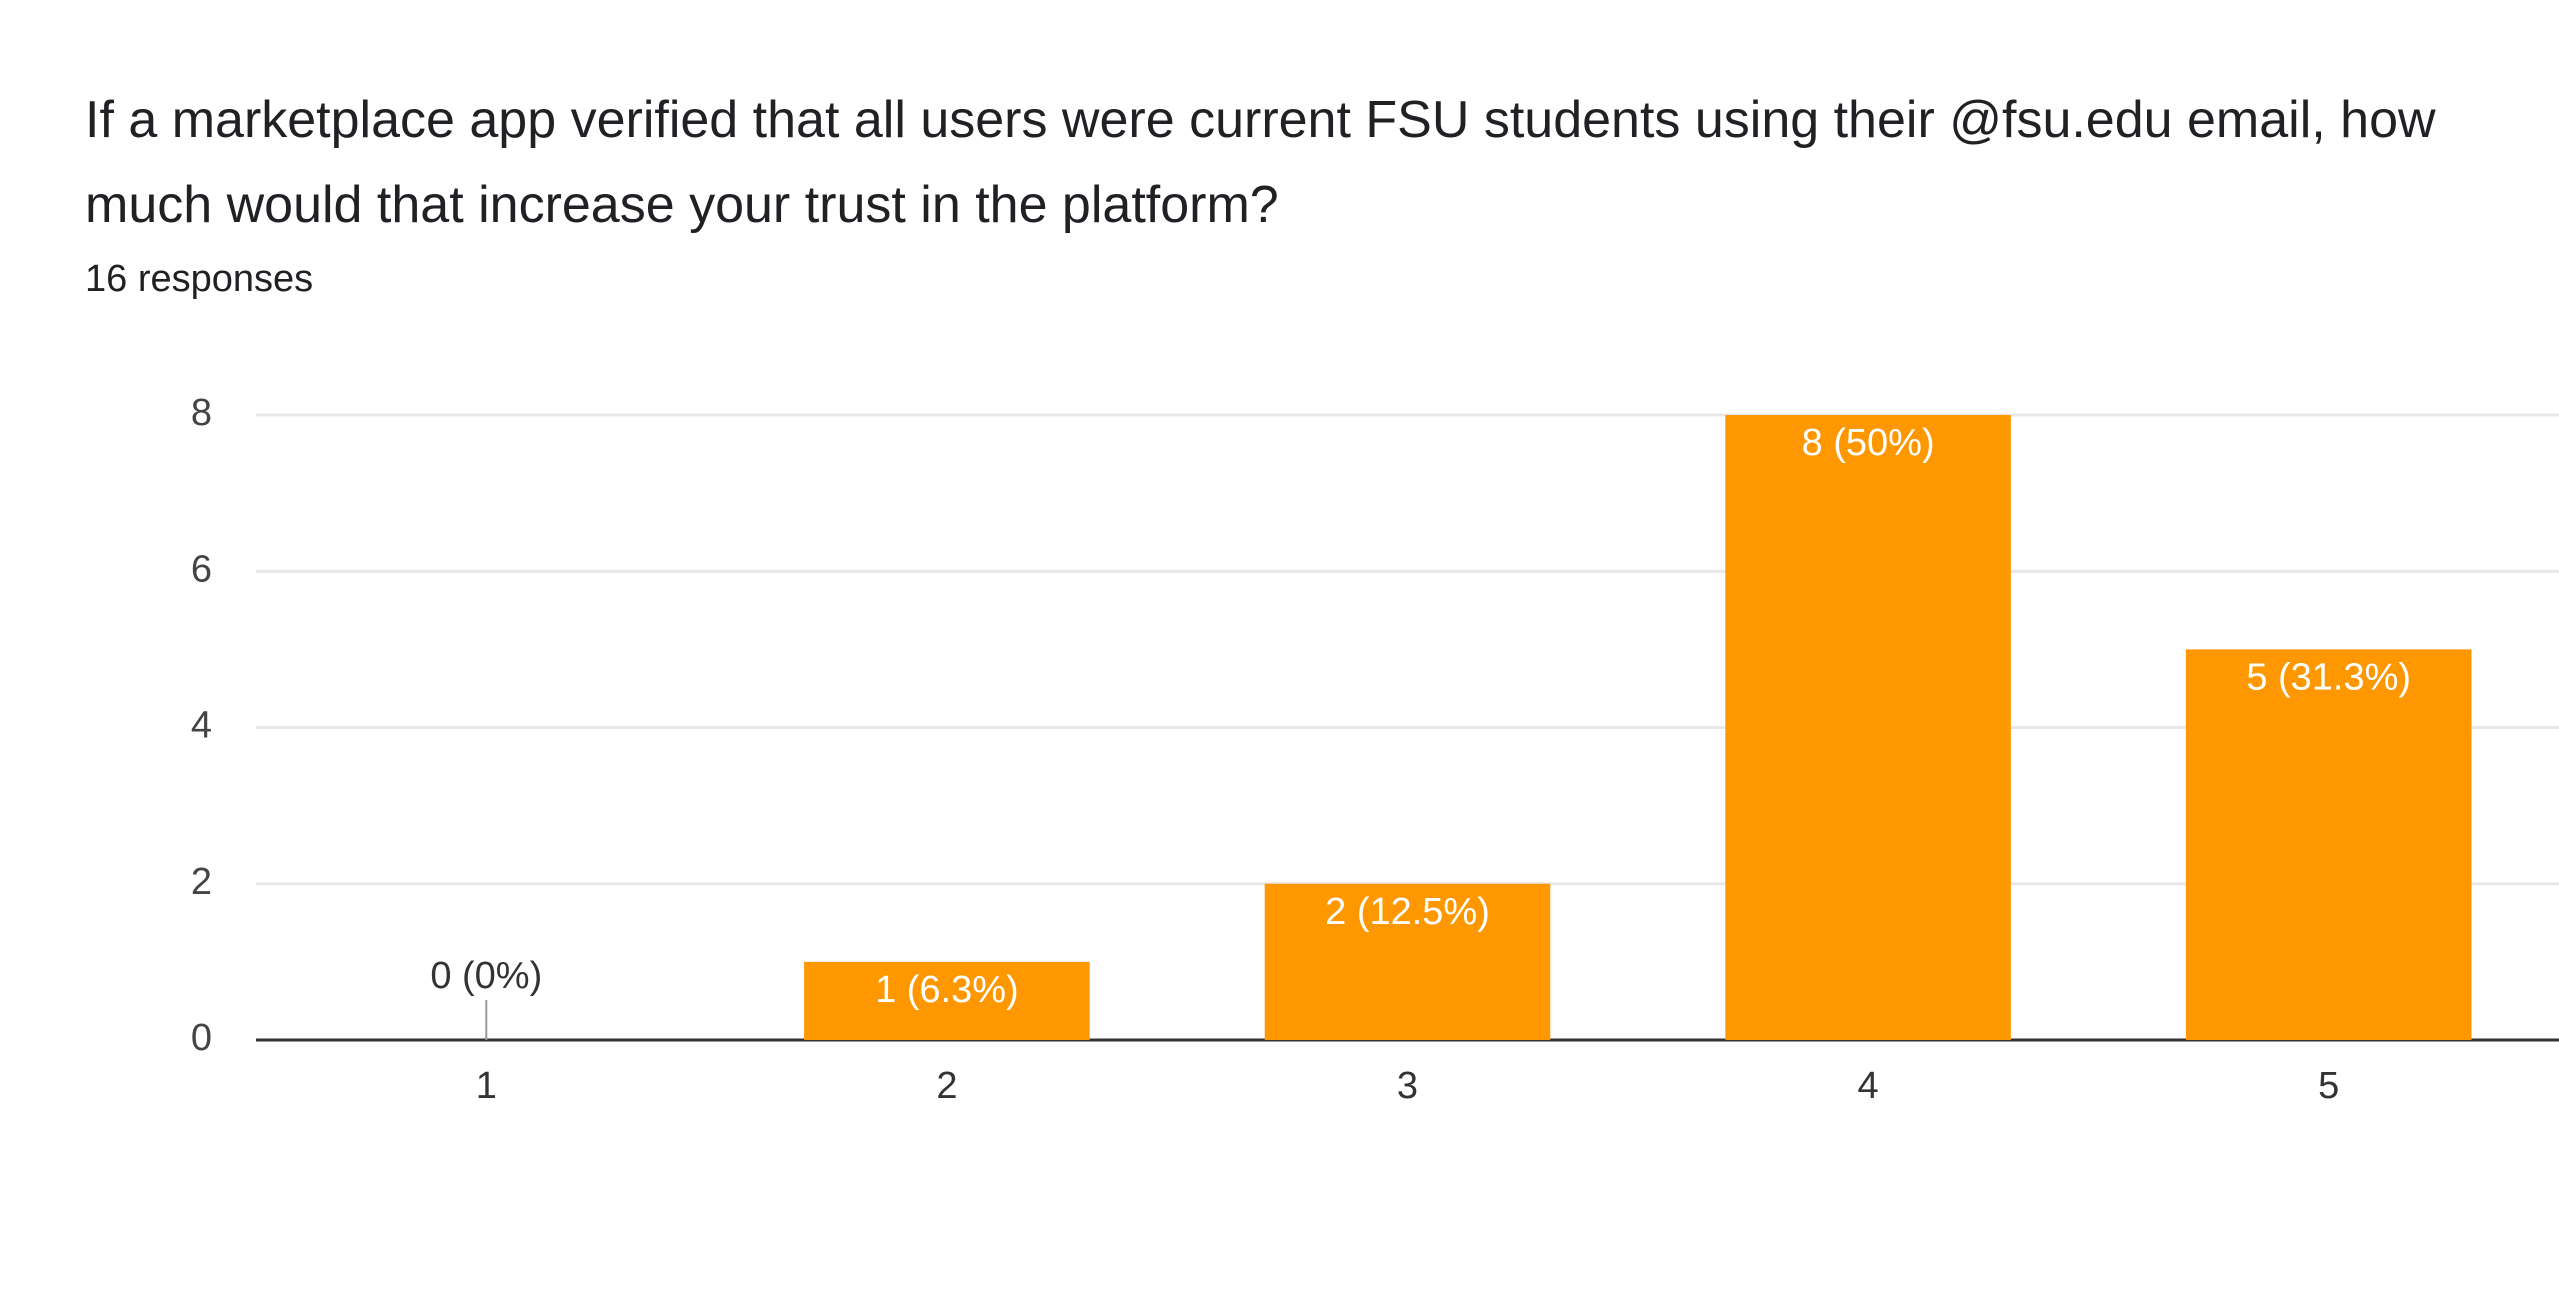 This screenshot has width=2559, height=1300. I want to click on y-tick-label: 4, so click(201, 726).